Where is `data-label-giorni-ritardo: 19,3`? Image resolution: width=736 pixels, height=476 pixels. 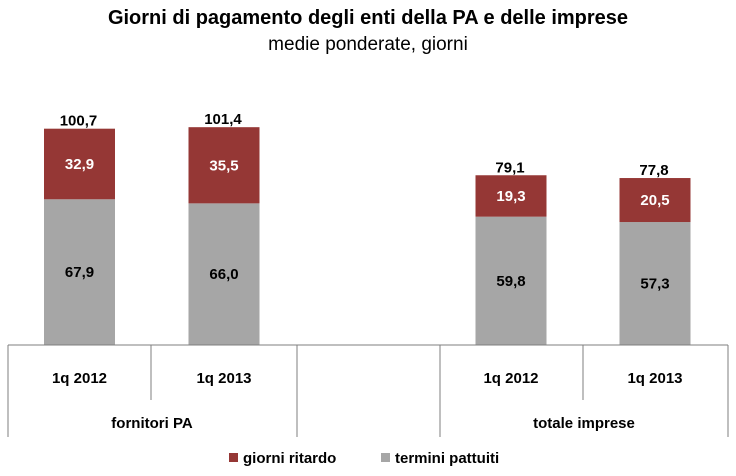 data-label-giorni-ritardo: 19,3 is located at coordinates (510, 196).